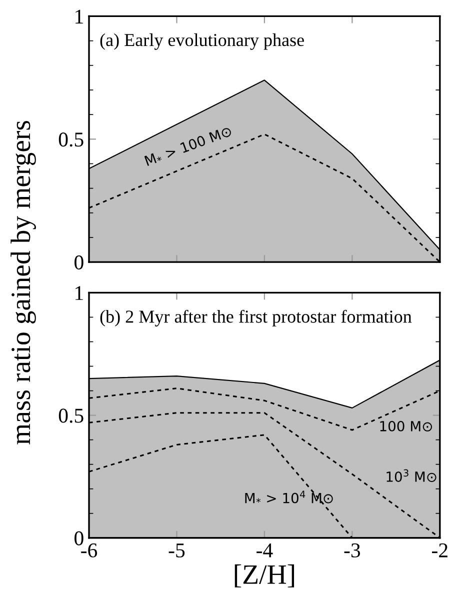  Describe the element at coordinates (202, 41) in the screenshot. I see `text: (a) Early evolutionary phase` at that location.